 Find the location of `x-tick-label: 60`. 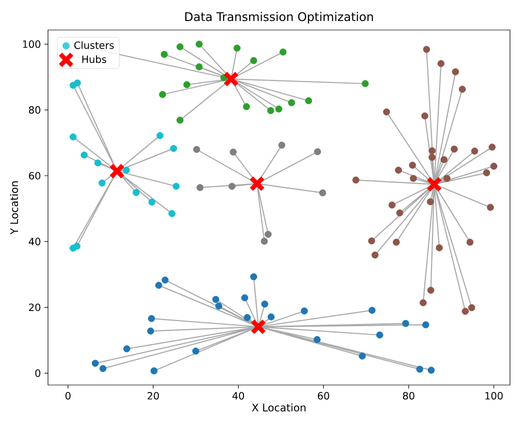

x-tick-label: 60 is located at coordinates (324, 396).